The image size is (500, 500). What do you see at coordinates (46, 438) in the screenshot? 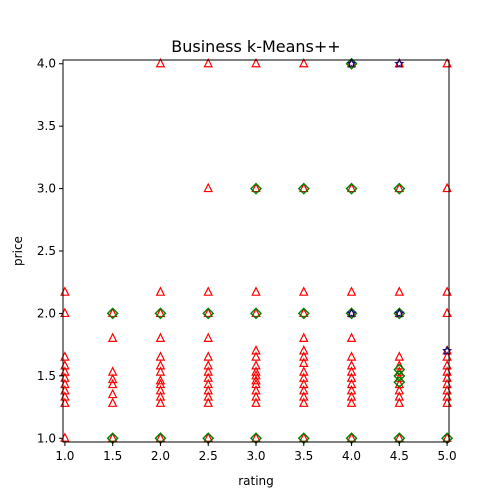
I see `y-tick-label: 1.0` at bounding box center [46, 438].